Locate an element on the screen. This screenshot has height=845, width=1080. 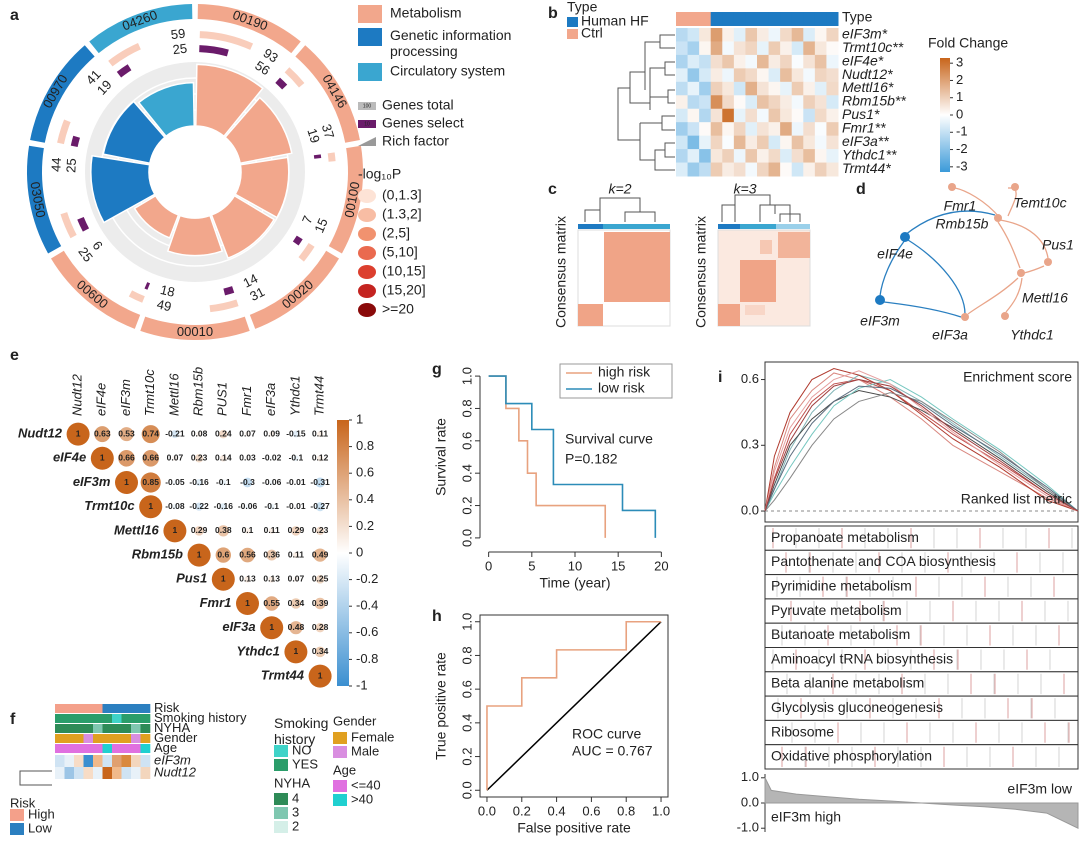
value-label: -0.15 is located at coordinates (296, 433).